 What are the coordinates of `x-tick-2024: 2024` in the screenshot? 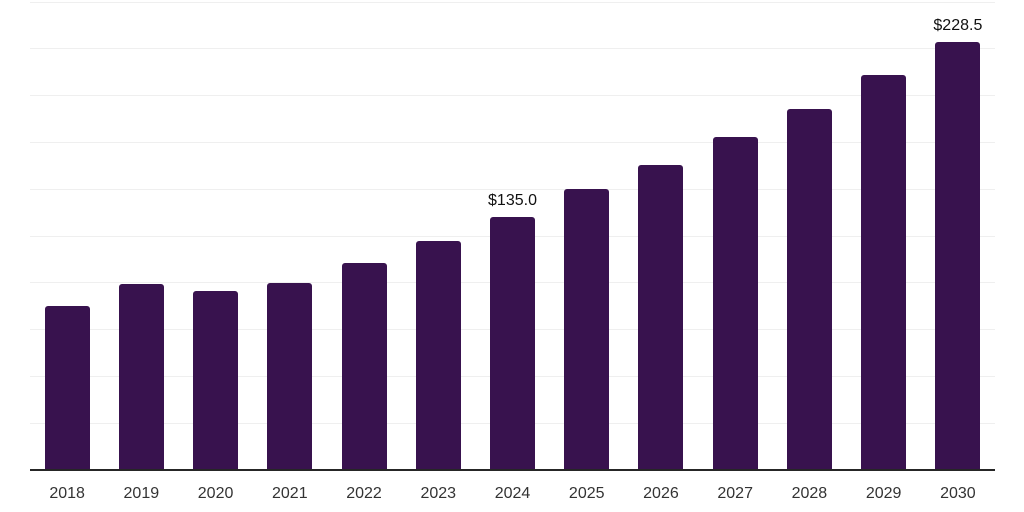 It's located at (512, 493).